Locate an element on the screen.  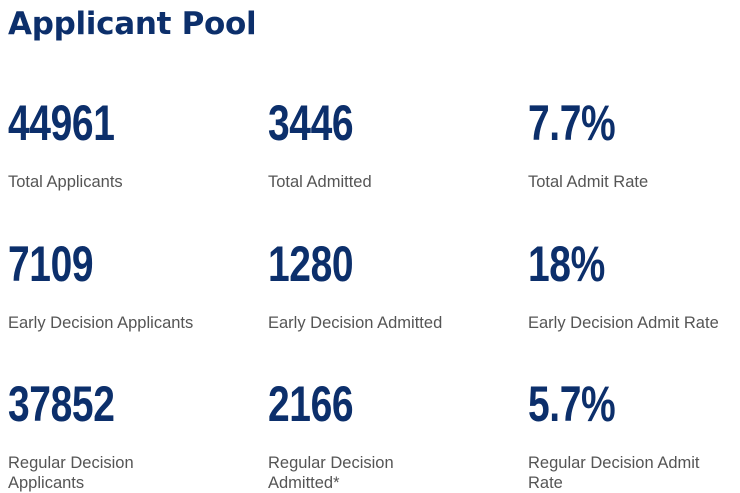
stat-label: Early Decision Applicants is located at coordinates (101, 323).